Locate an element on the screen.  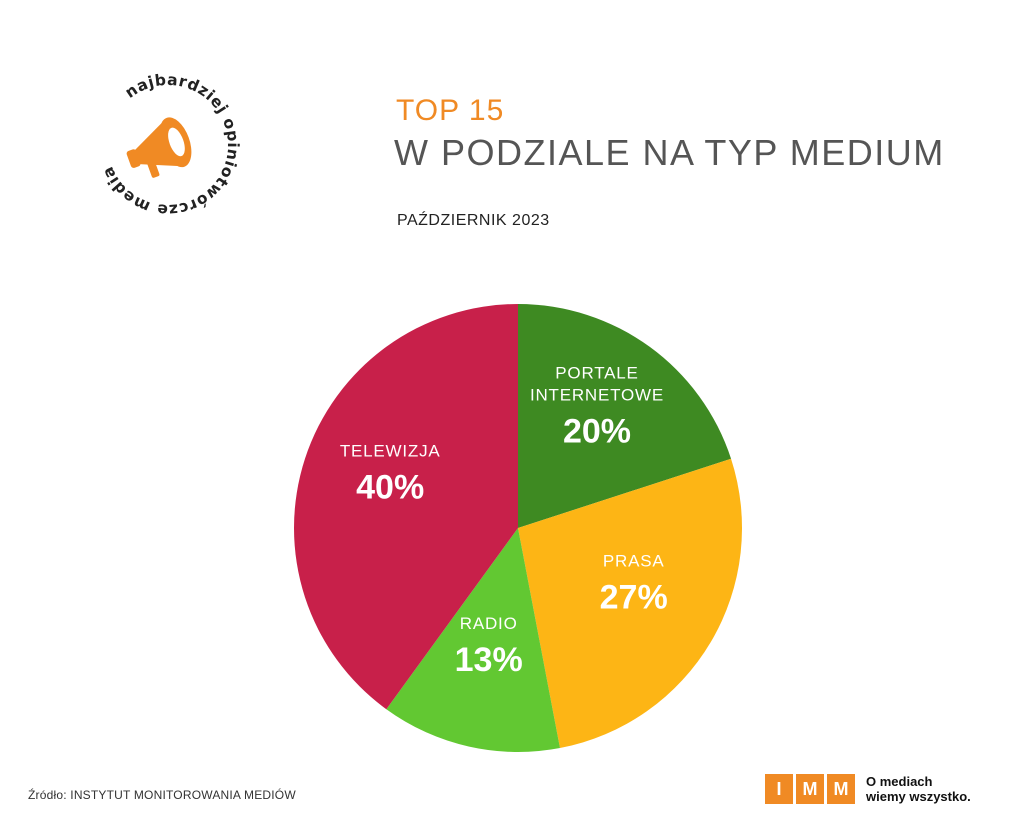
slice-value-prasa: 27% is located at coordinates (634, 597).